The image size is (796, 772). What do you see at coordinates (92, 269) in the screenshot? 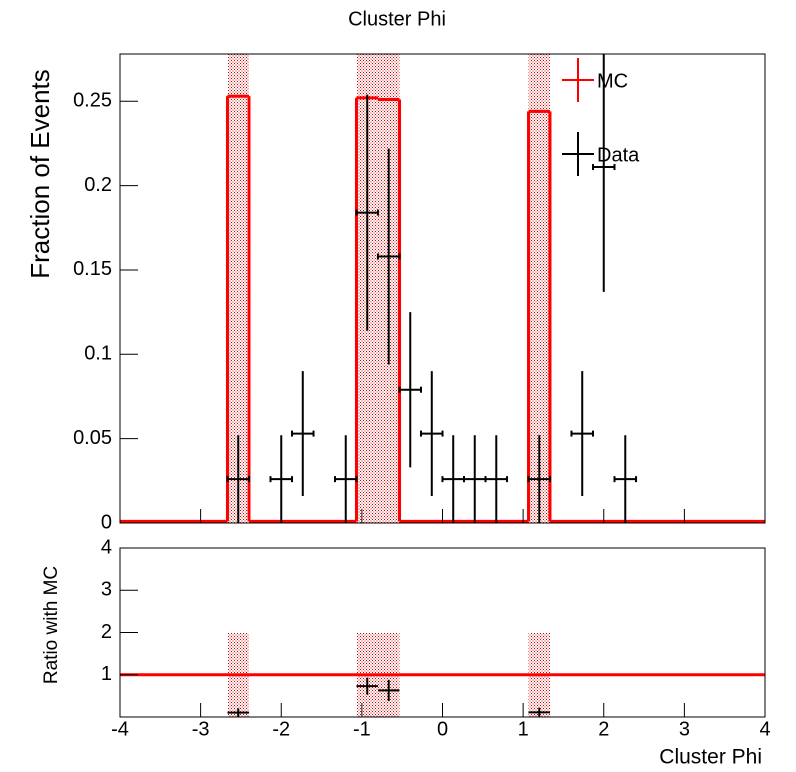
I see `y-tick-label: 0.15` at bounding box center [92, 269].